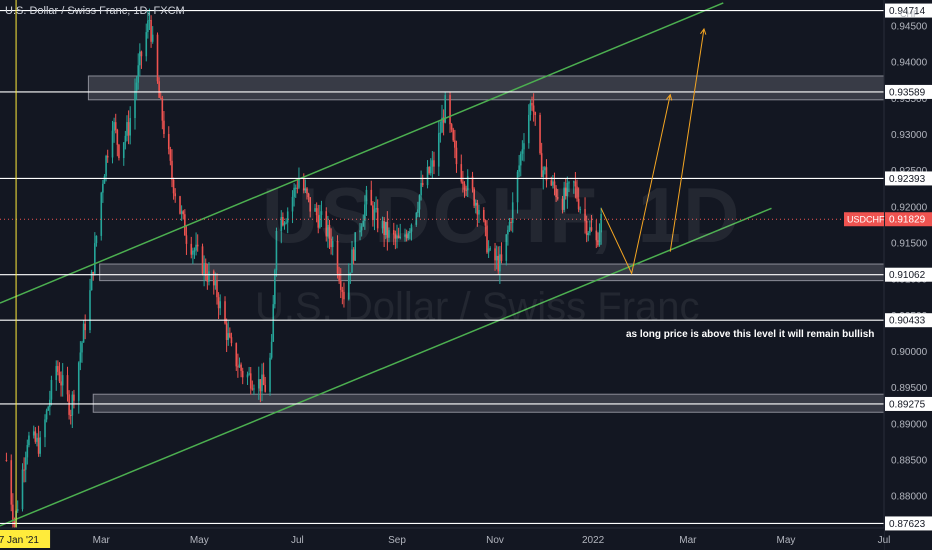  Describe the element at coordinates (909, 244) in the screenshot. I see `price-tick-label: 0.91500` at that location.